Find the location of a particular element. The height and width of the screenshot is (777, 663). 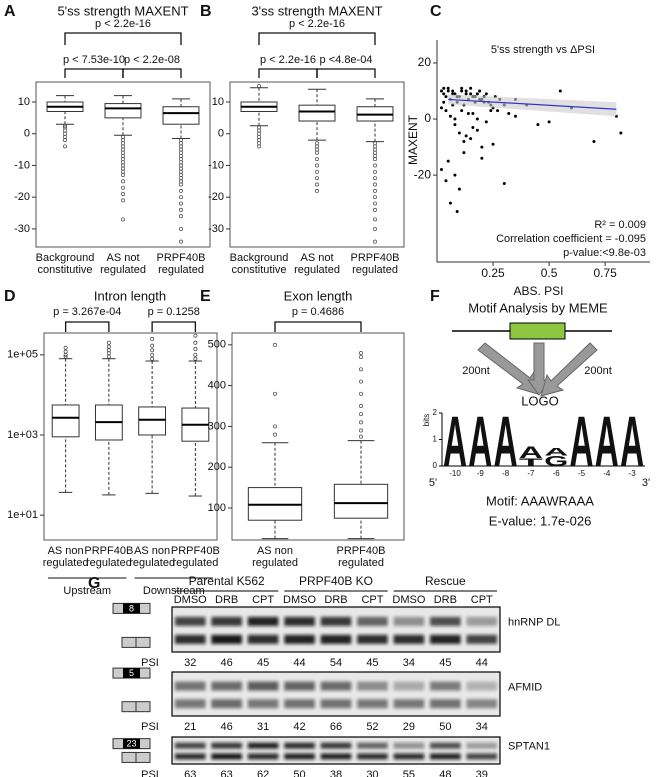

position-label: -4 is located at coordinates (607, 473).